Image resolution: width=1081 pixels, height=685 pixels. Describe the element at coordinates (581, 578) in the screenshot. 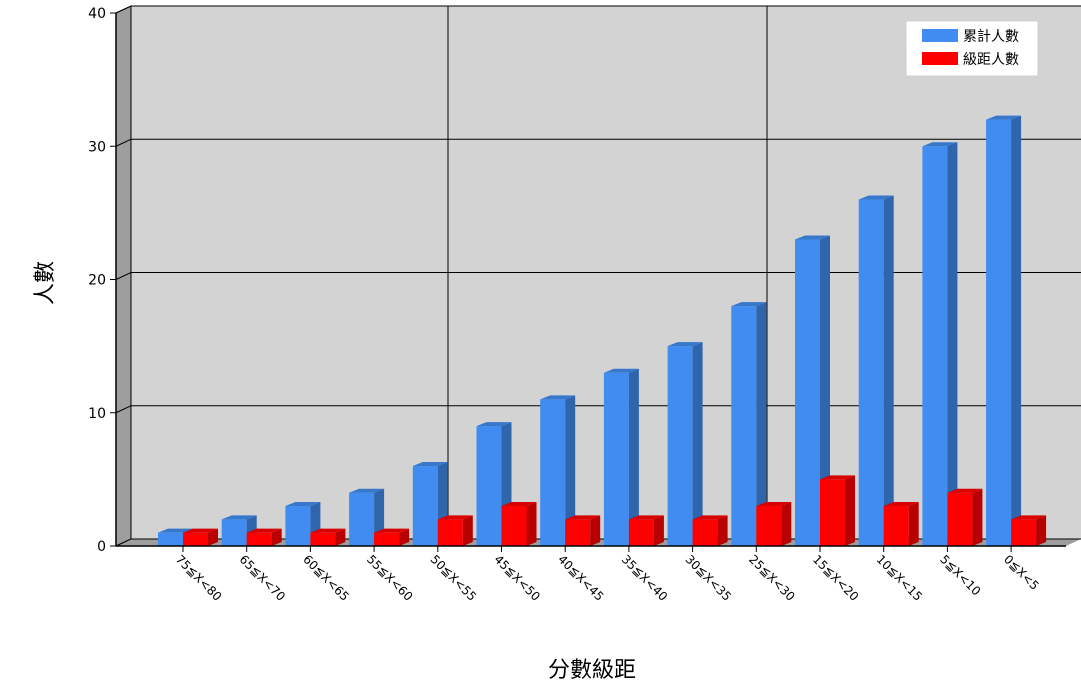

I see `x-tick-label: 40≦X<45` at that location.